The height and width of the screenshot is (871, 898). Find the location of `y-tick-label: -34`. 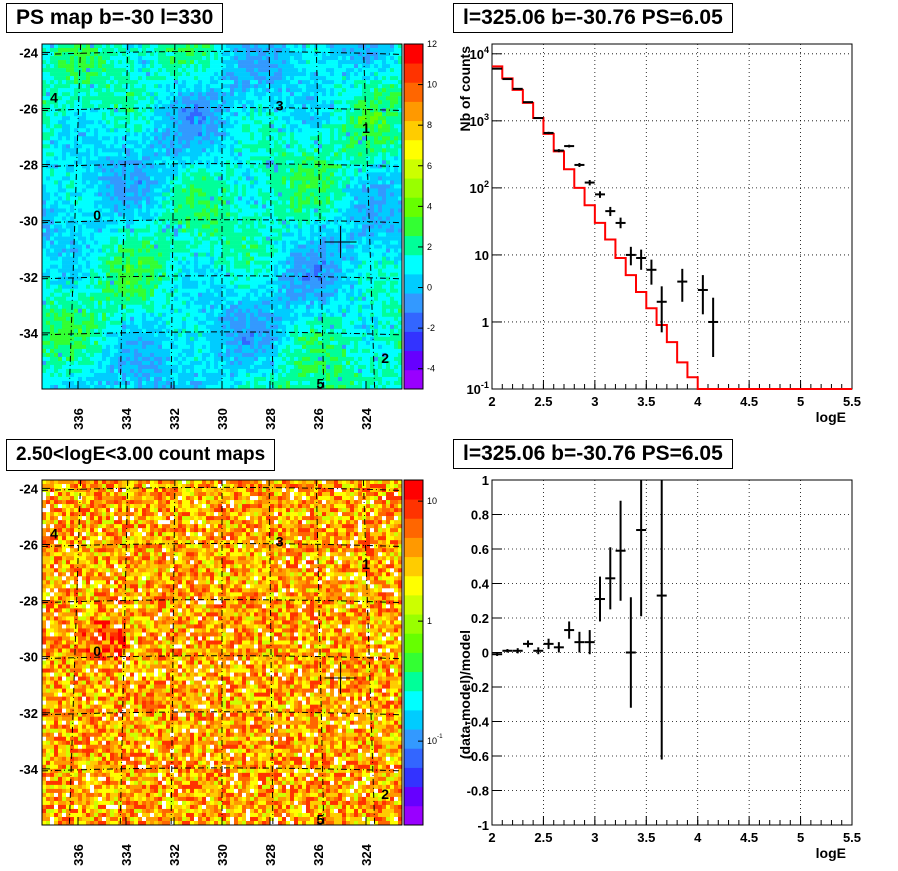

y-tick-label: -34 is located at coordinates (29, 333).